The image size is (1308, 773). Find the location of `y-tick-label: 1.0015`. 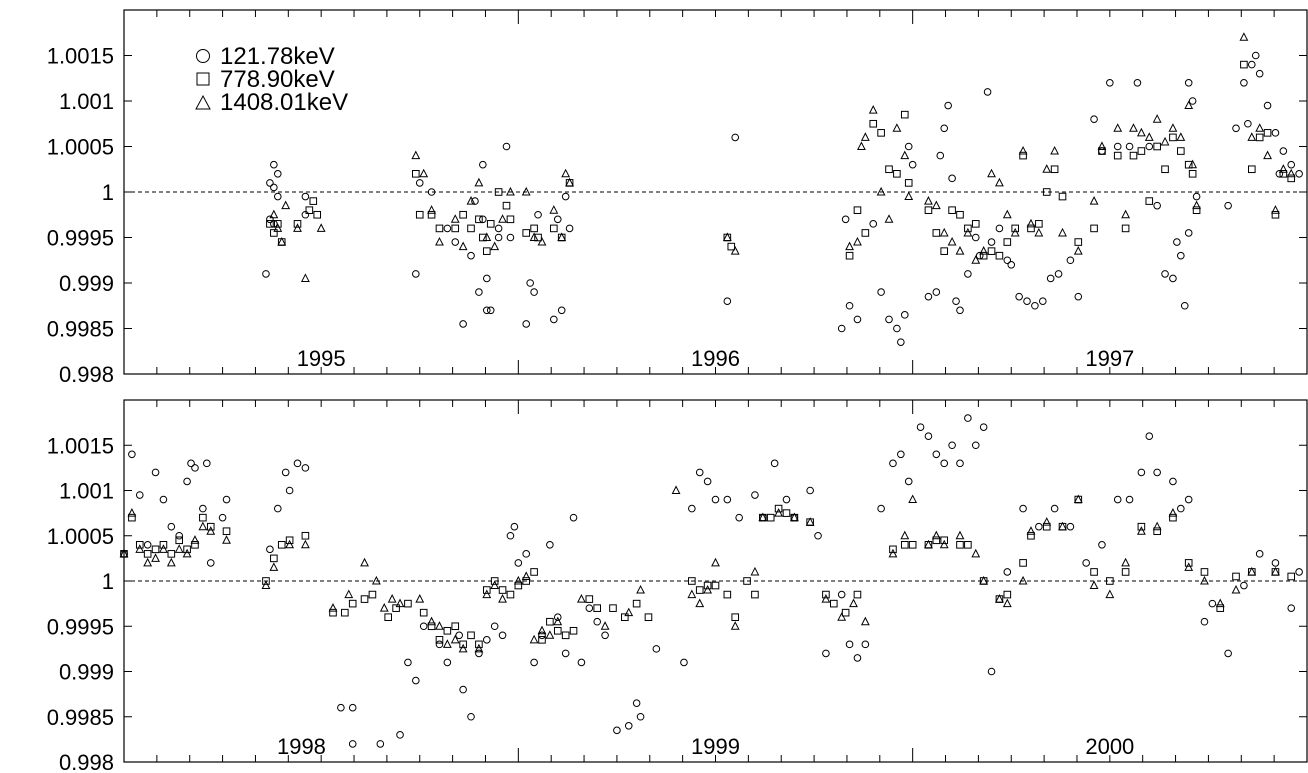

y-tick-label: 1.0015 is located at coordinates (80, 56).